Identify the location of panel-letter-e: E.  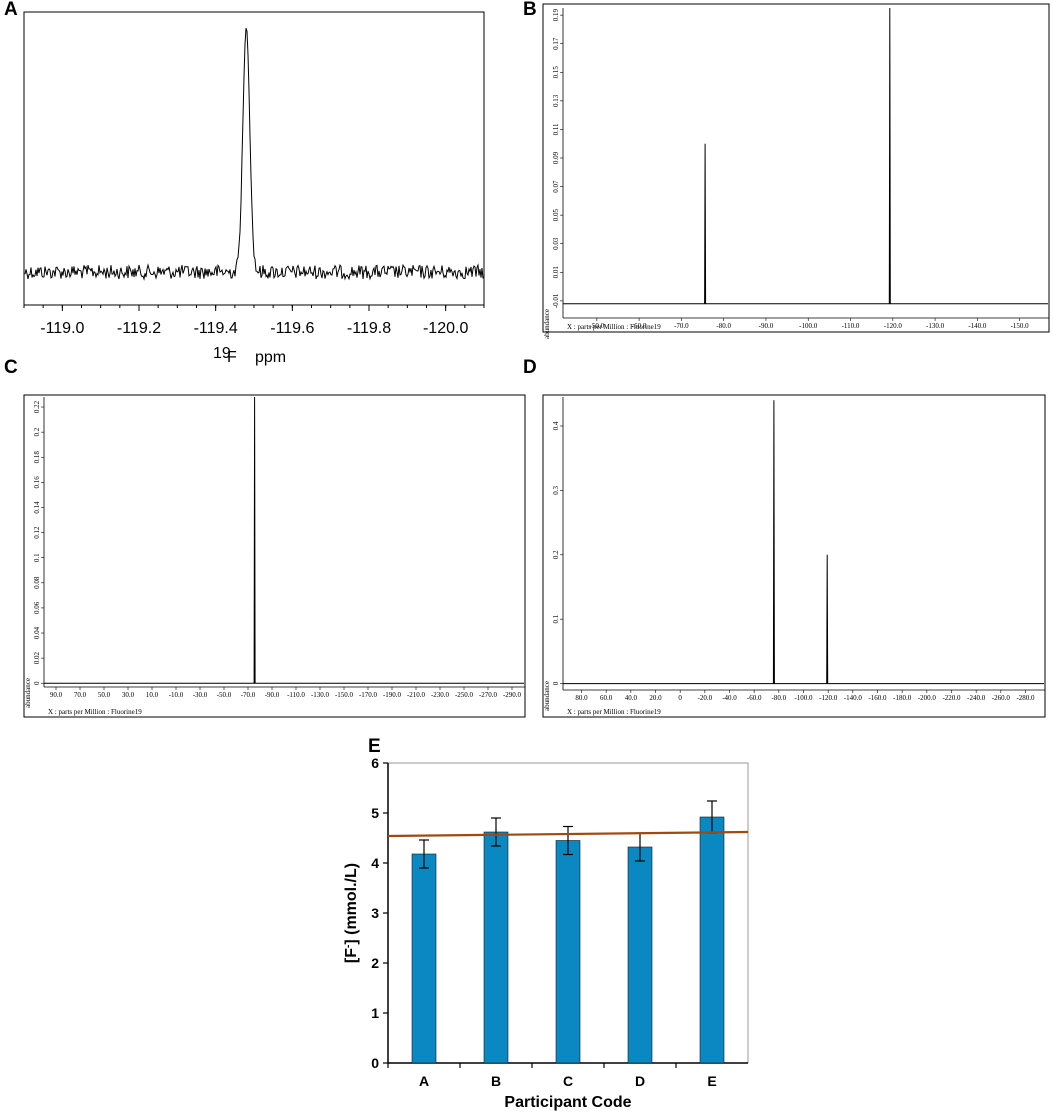
(374, 746).